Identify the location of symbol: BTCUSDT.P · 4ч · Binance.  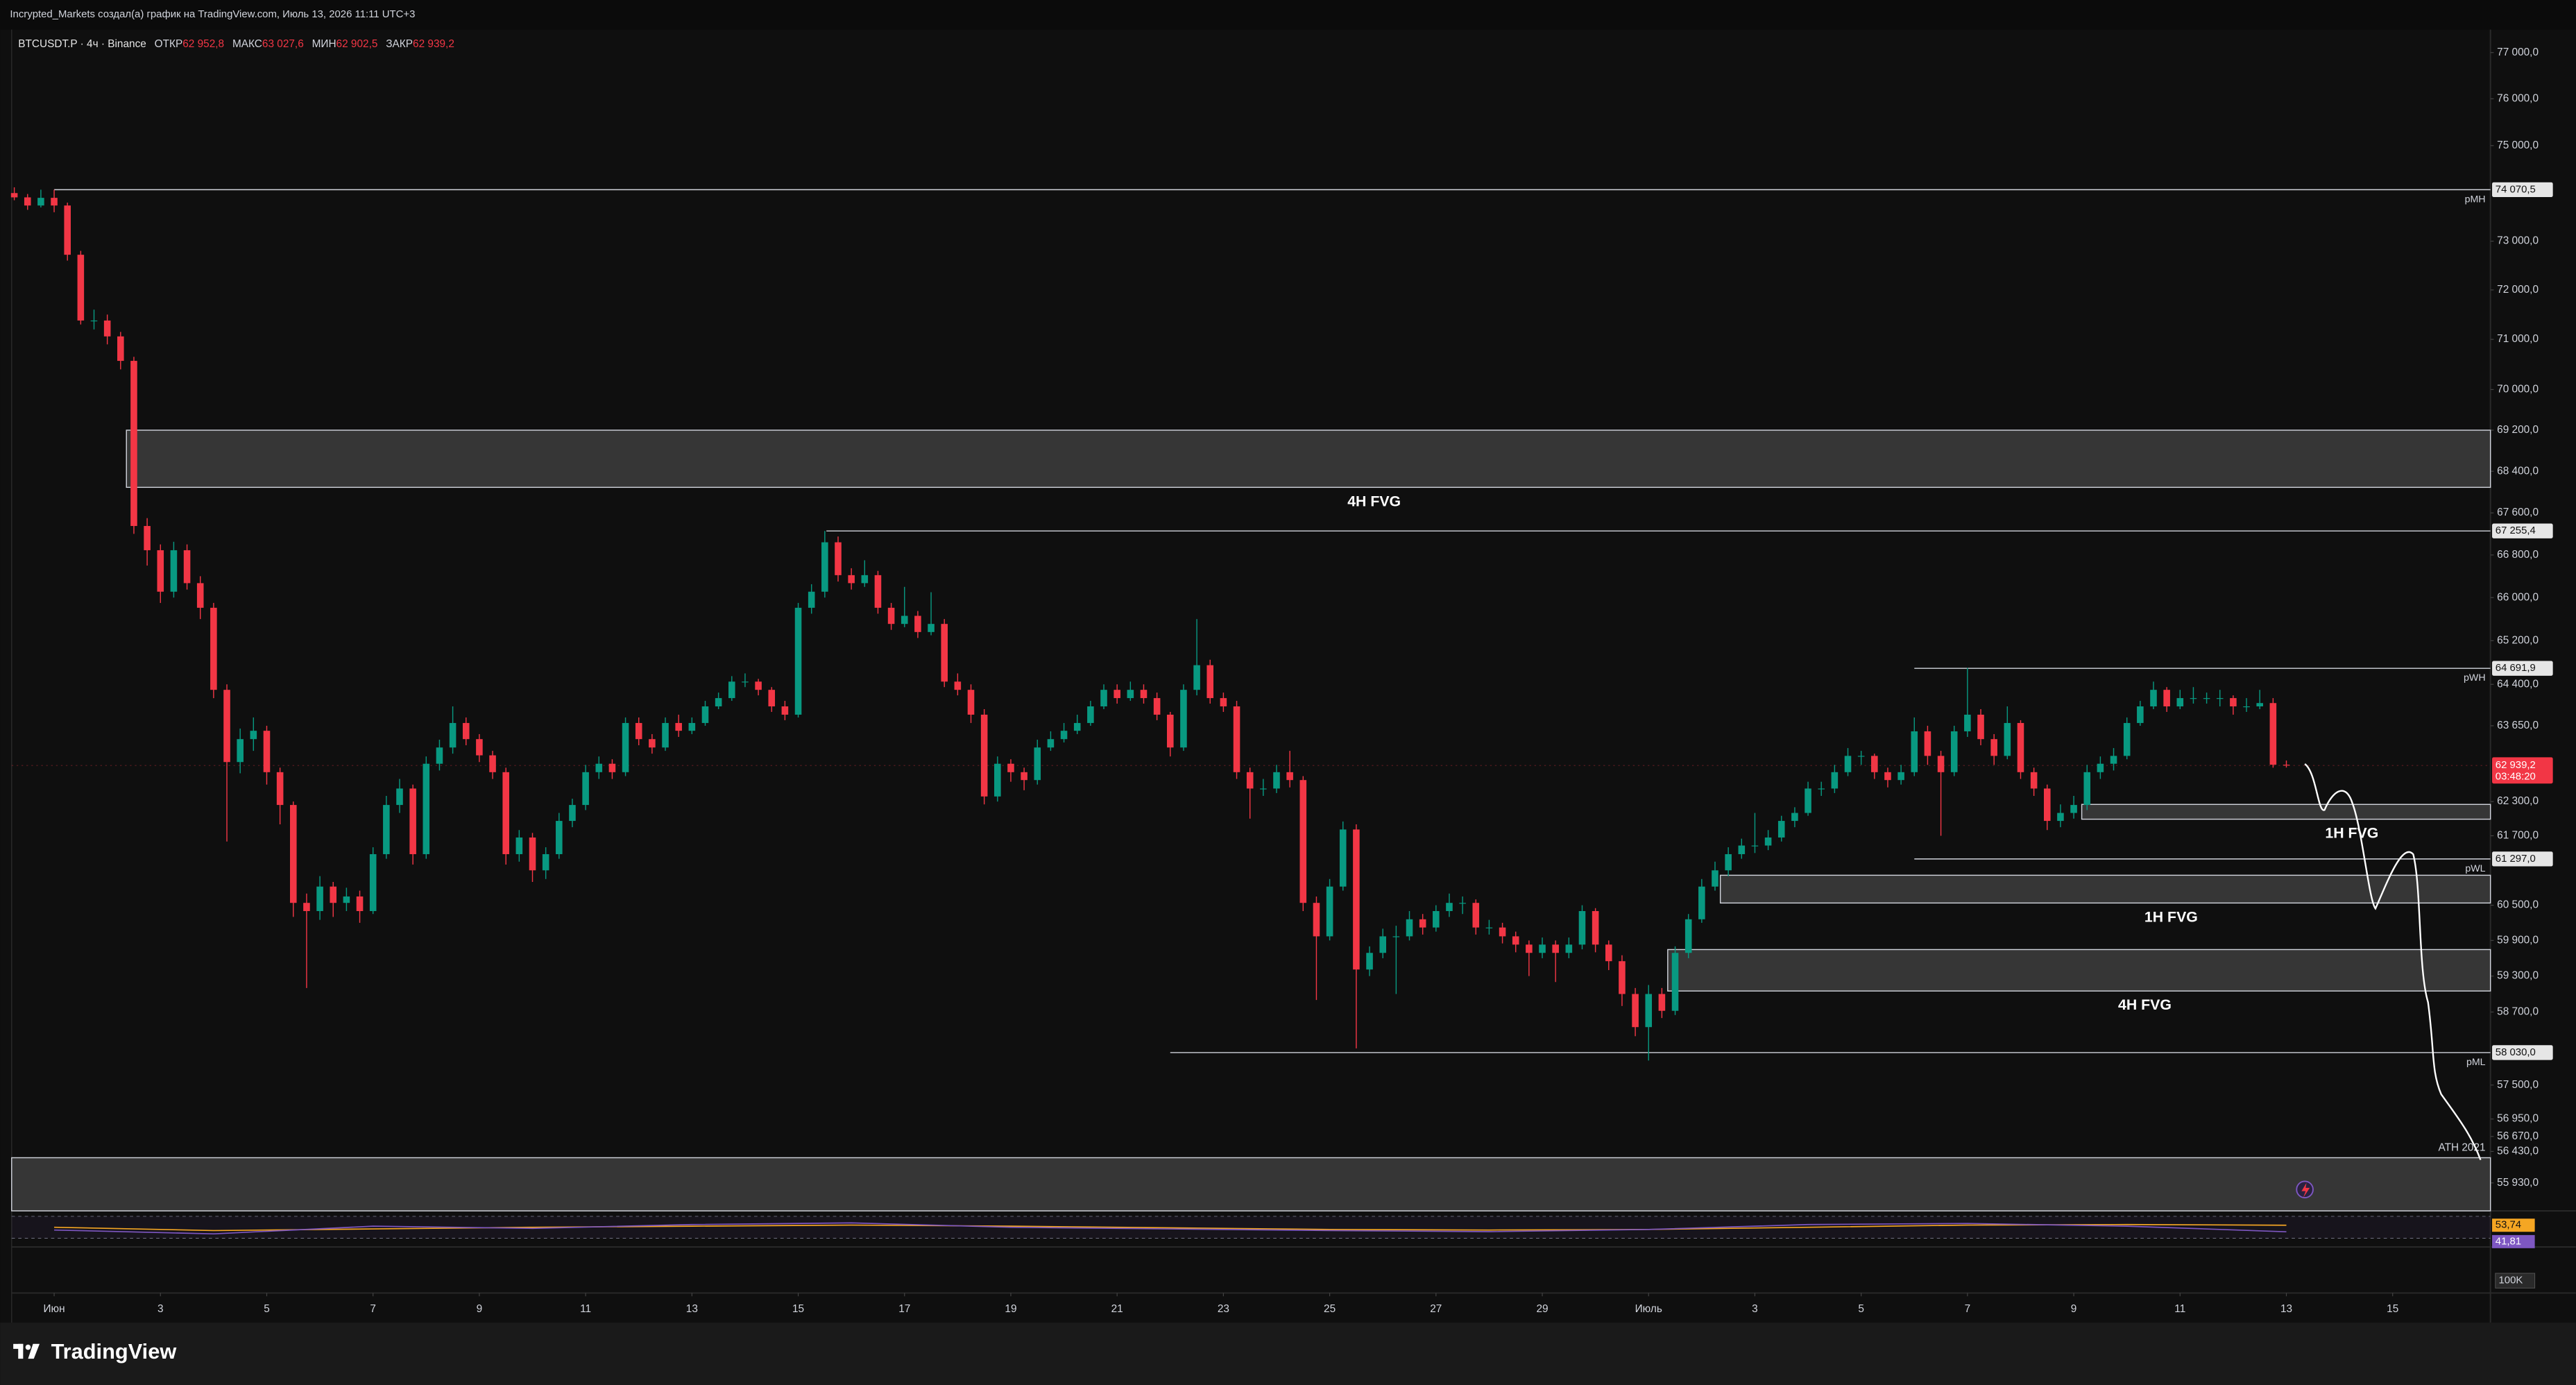
(82, 44).